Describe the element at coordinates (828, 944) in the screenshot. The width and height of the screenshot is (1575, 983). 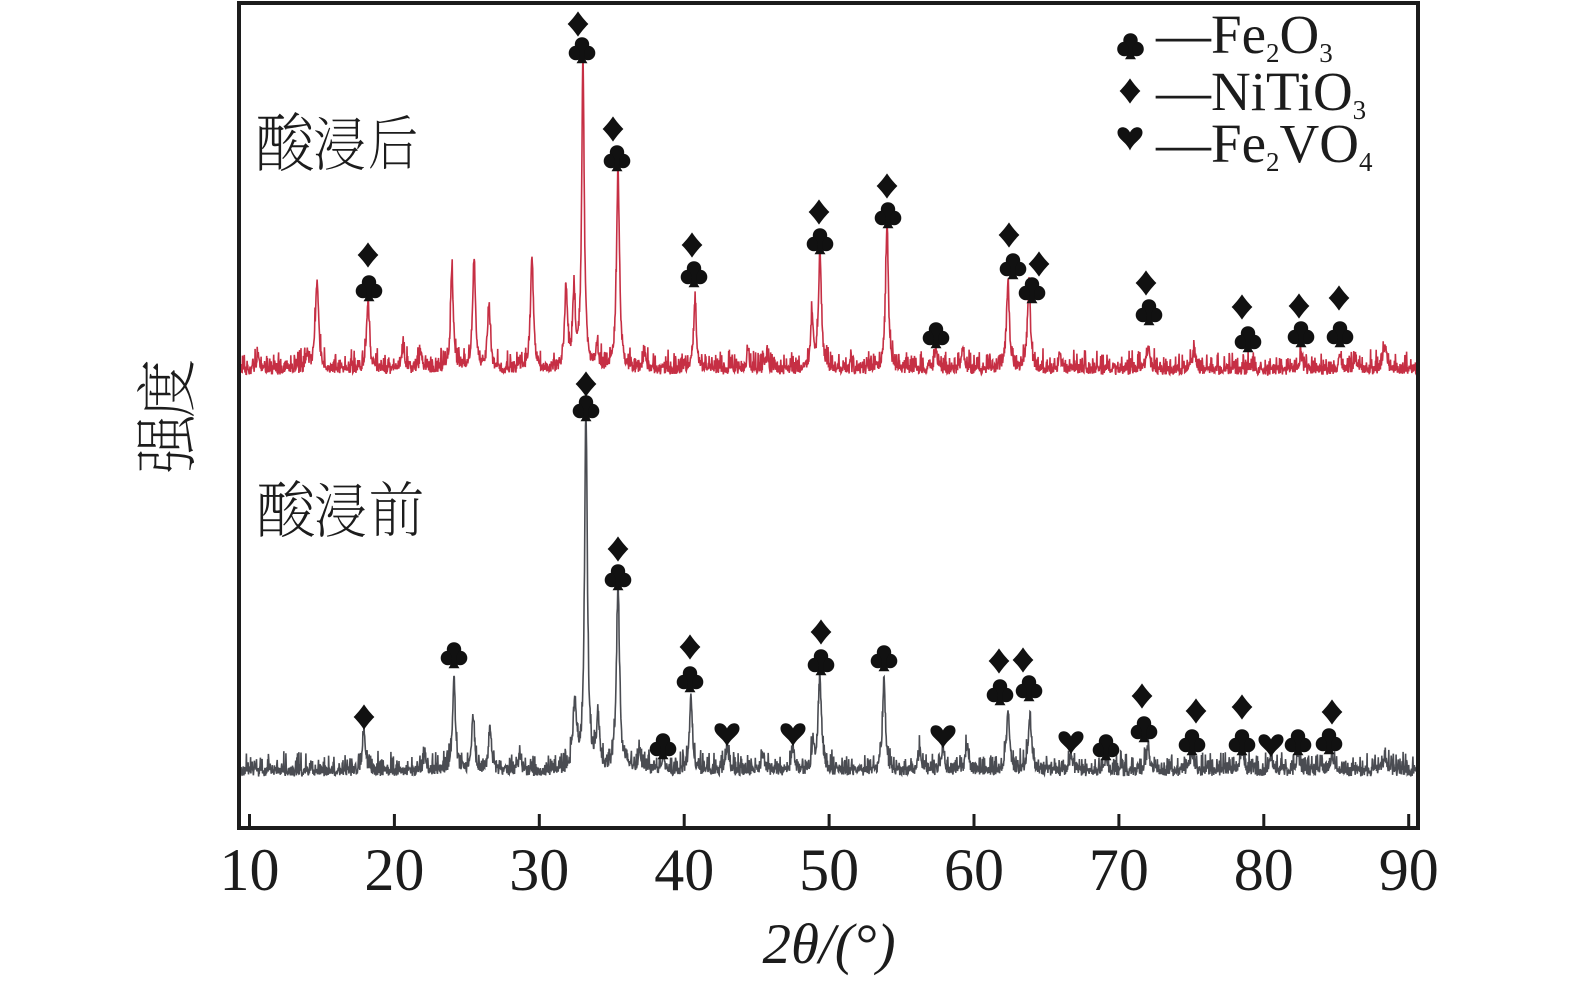
I see `svg-text: 2θ/(°)` at that location.